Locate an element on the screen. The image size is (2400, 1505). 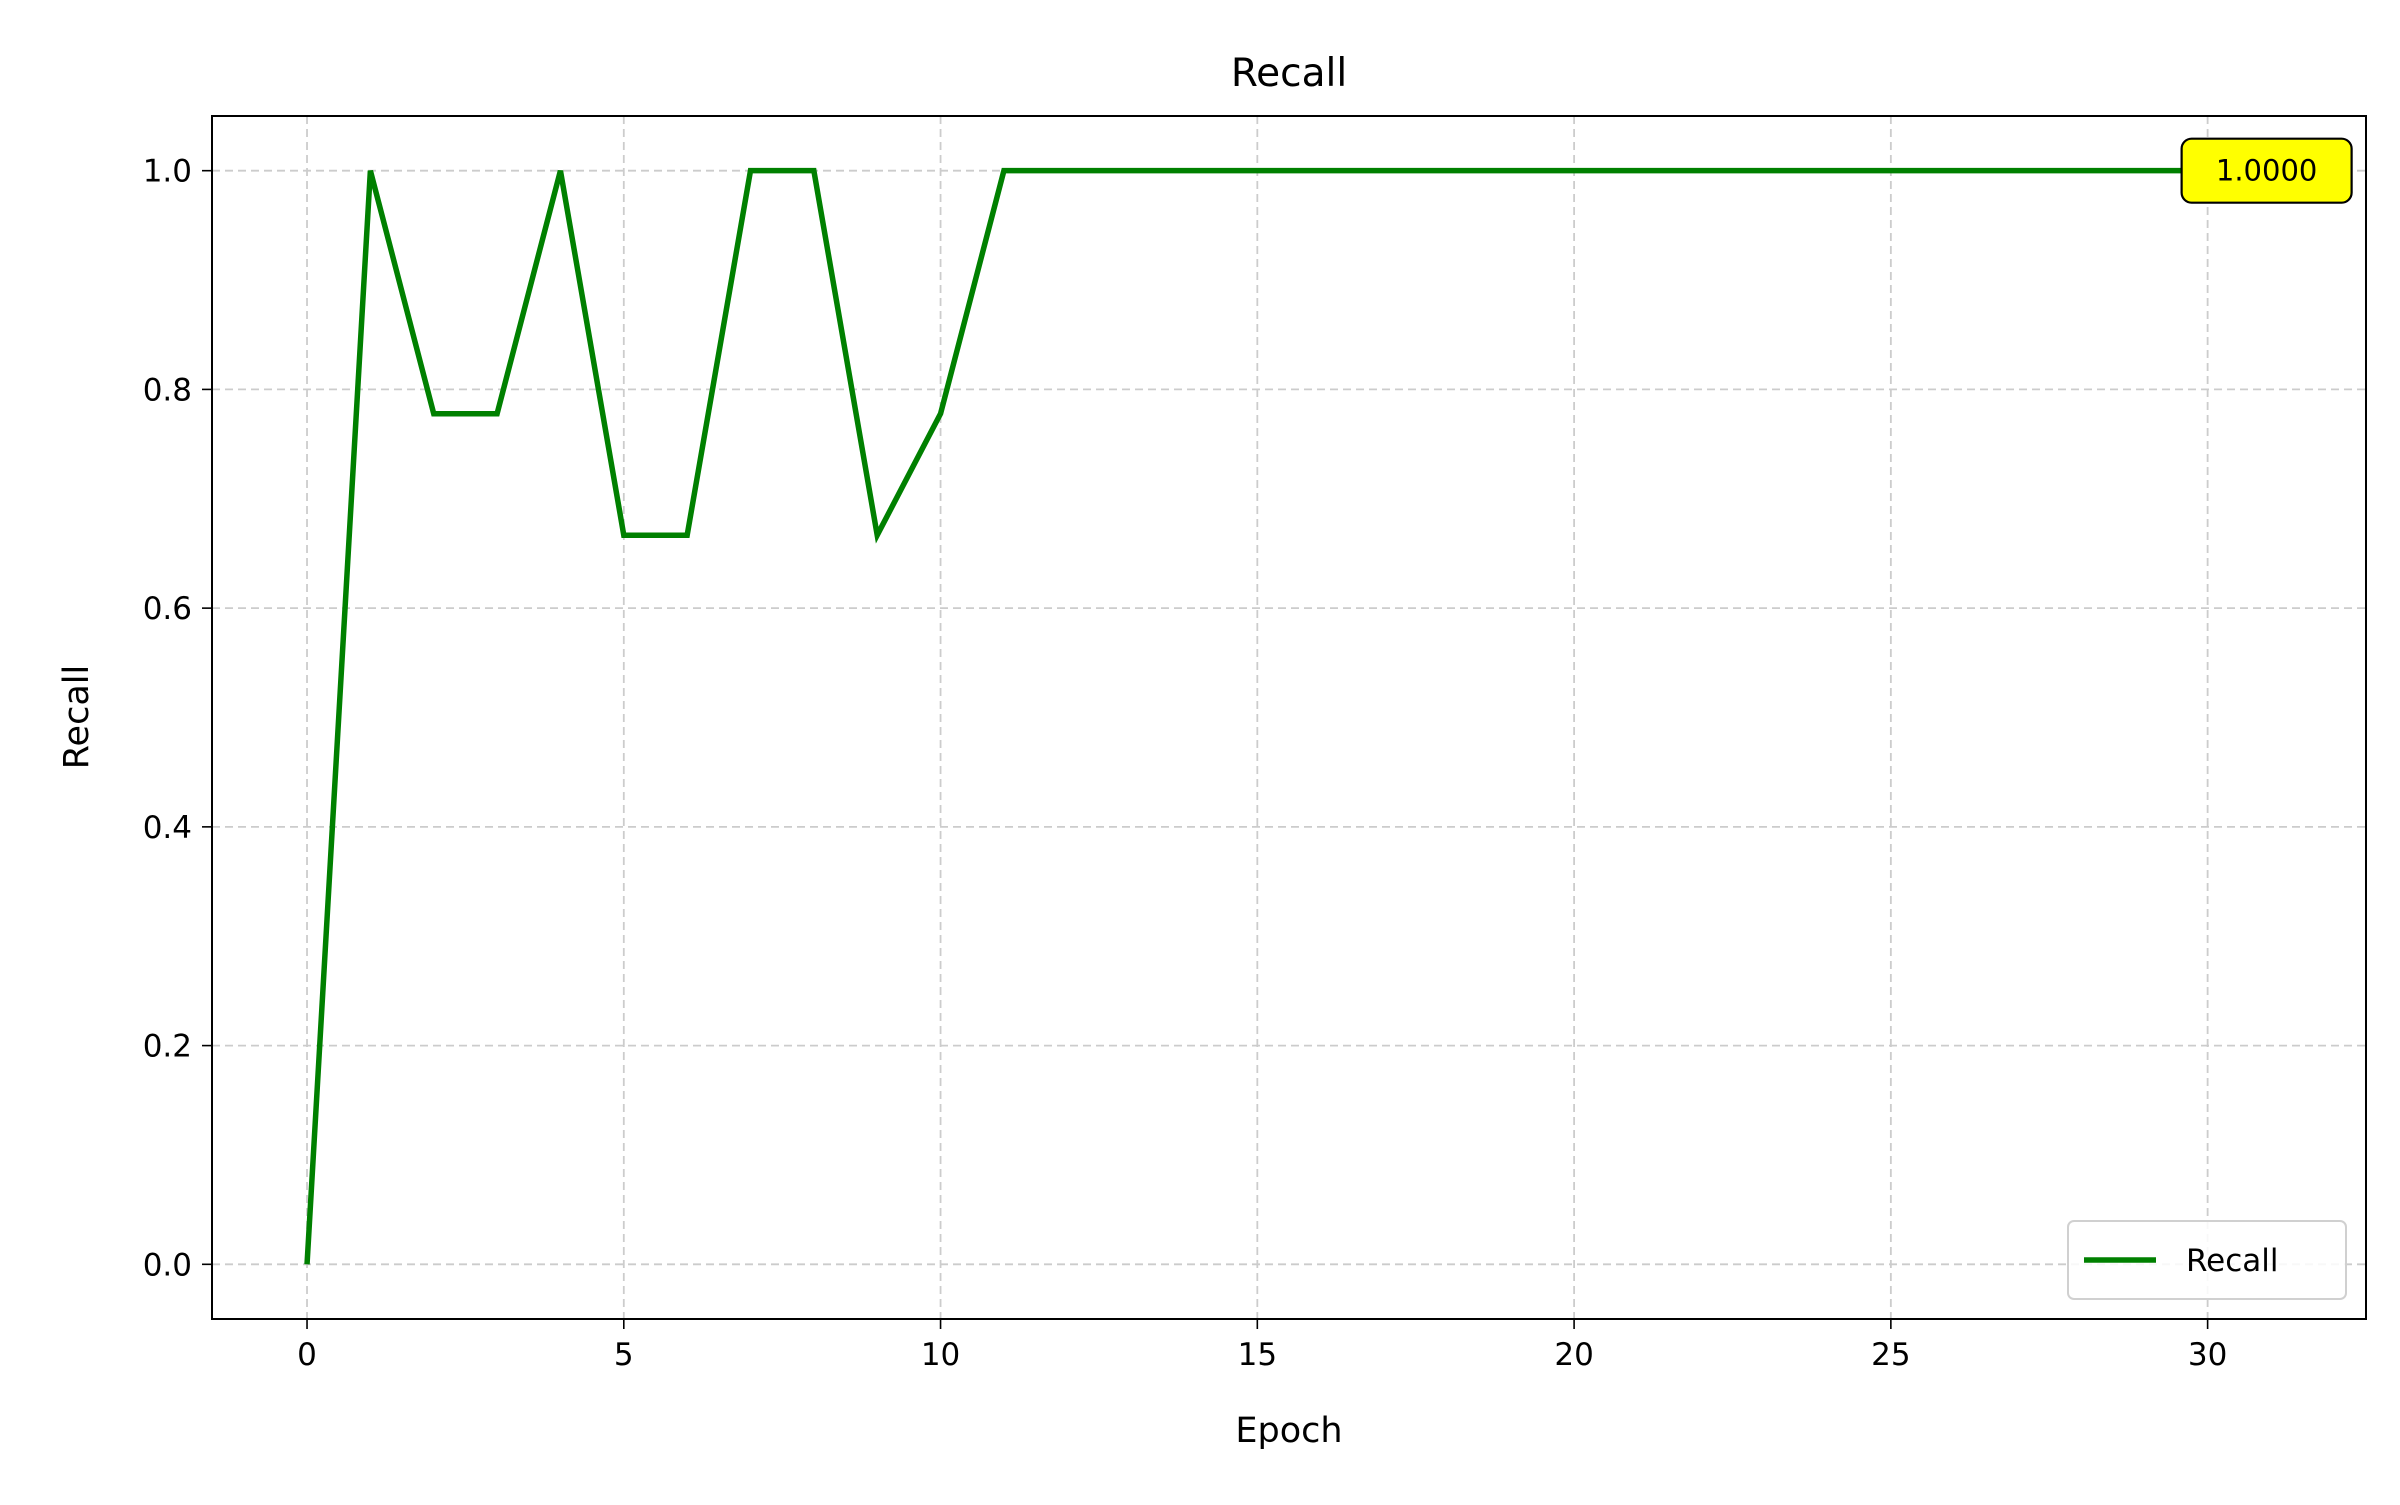
annotation-label: 1.0000 is located at coordinates (2266, 171).